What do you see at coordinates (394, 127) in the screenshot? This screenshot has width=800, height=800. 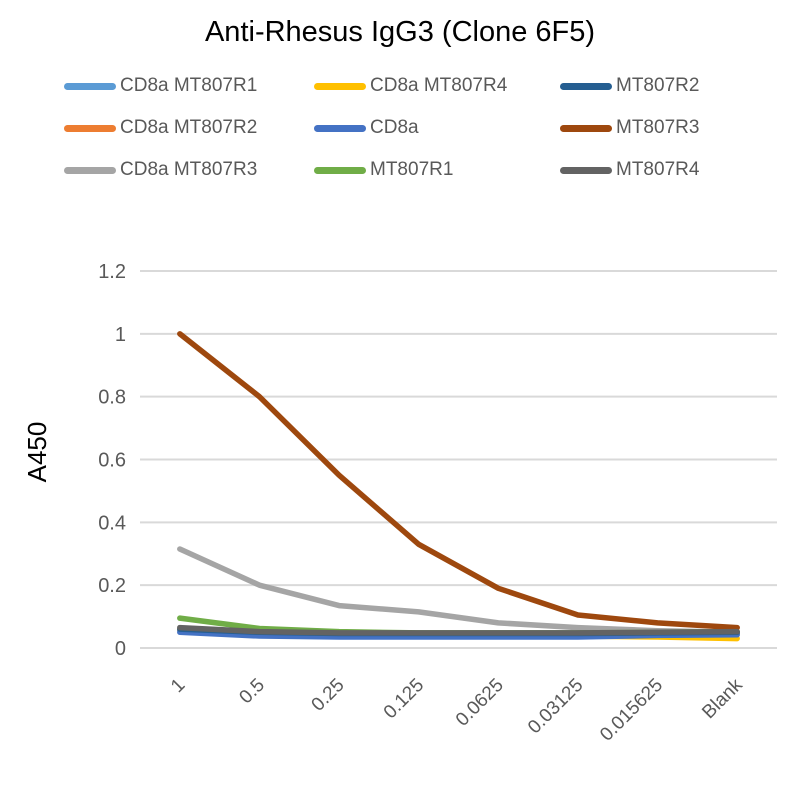 I see `legend-label: CD8a` at bounding box center [394, 127].